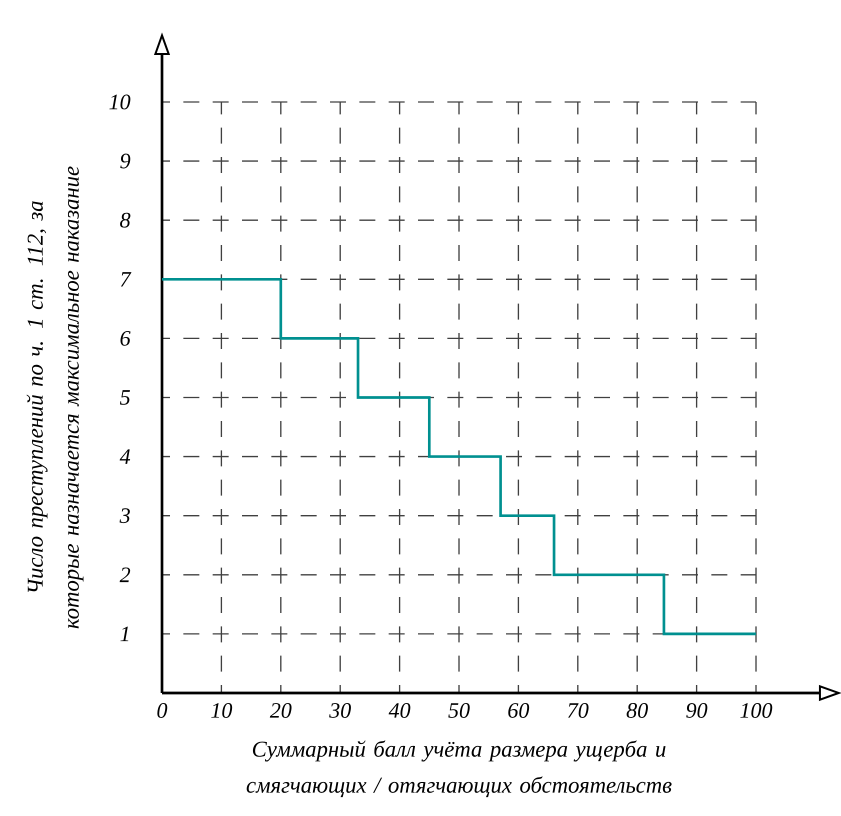 This screenshot has width=841, height=816. Describe the element at coordinates (519, 710) in the screenshot. I see `x-tick-label: 60` at that location.